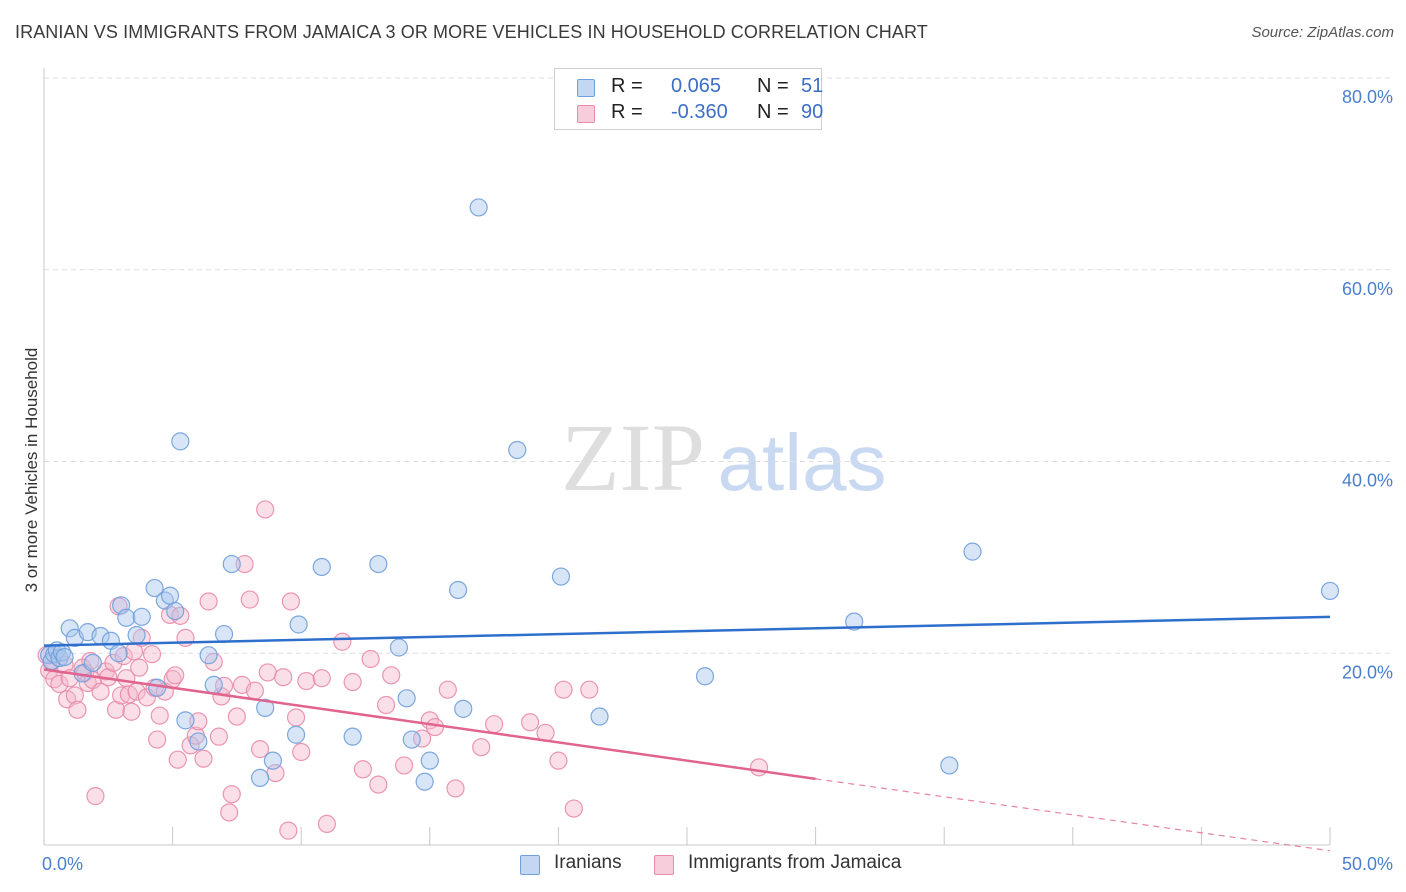  I want to click on legend-n-value: 51, so click(812, 86).